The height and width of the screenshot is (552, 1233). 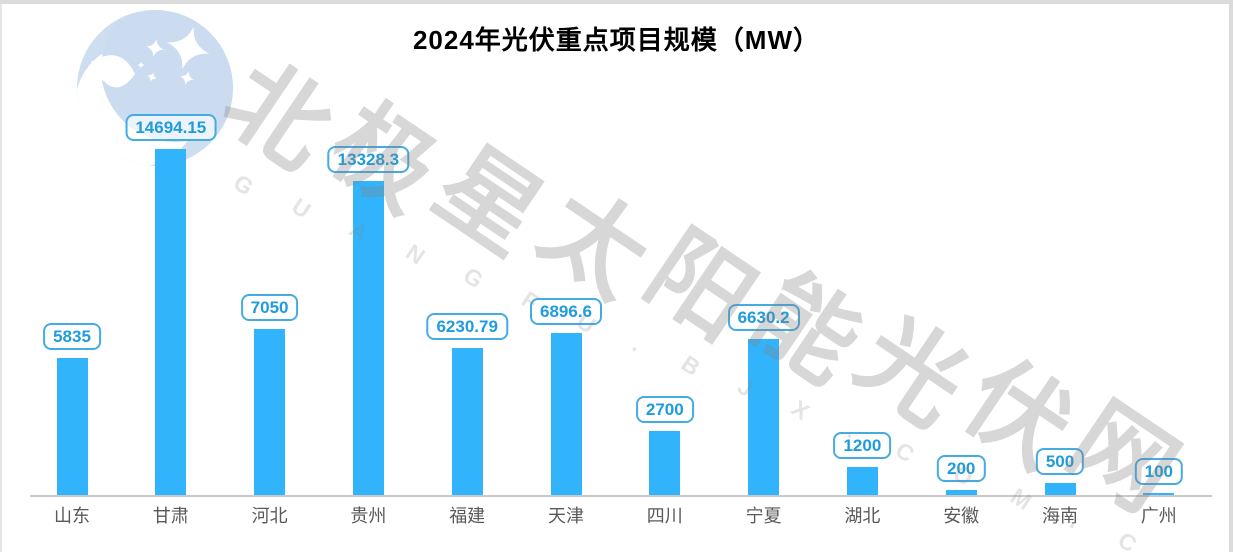 I want to click on value-label-10: 200, so click(x=961, y=468).